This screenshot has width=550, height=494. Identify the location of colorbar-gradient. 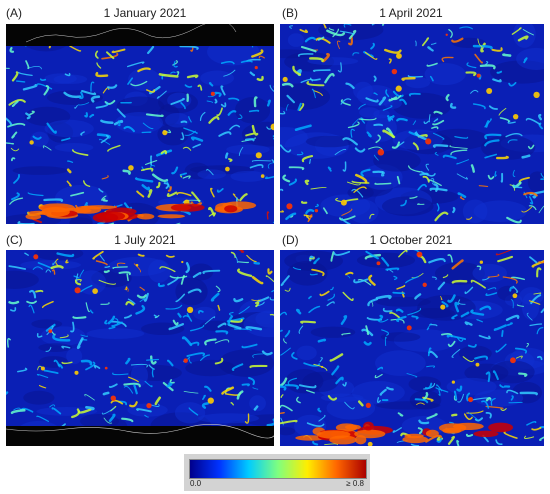
(278, 469).